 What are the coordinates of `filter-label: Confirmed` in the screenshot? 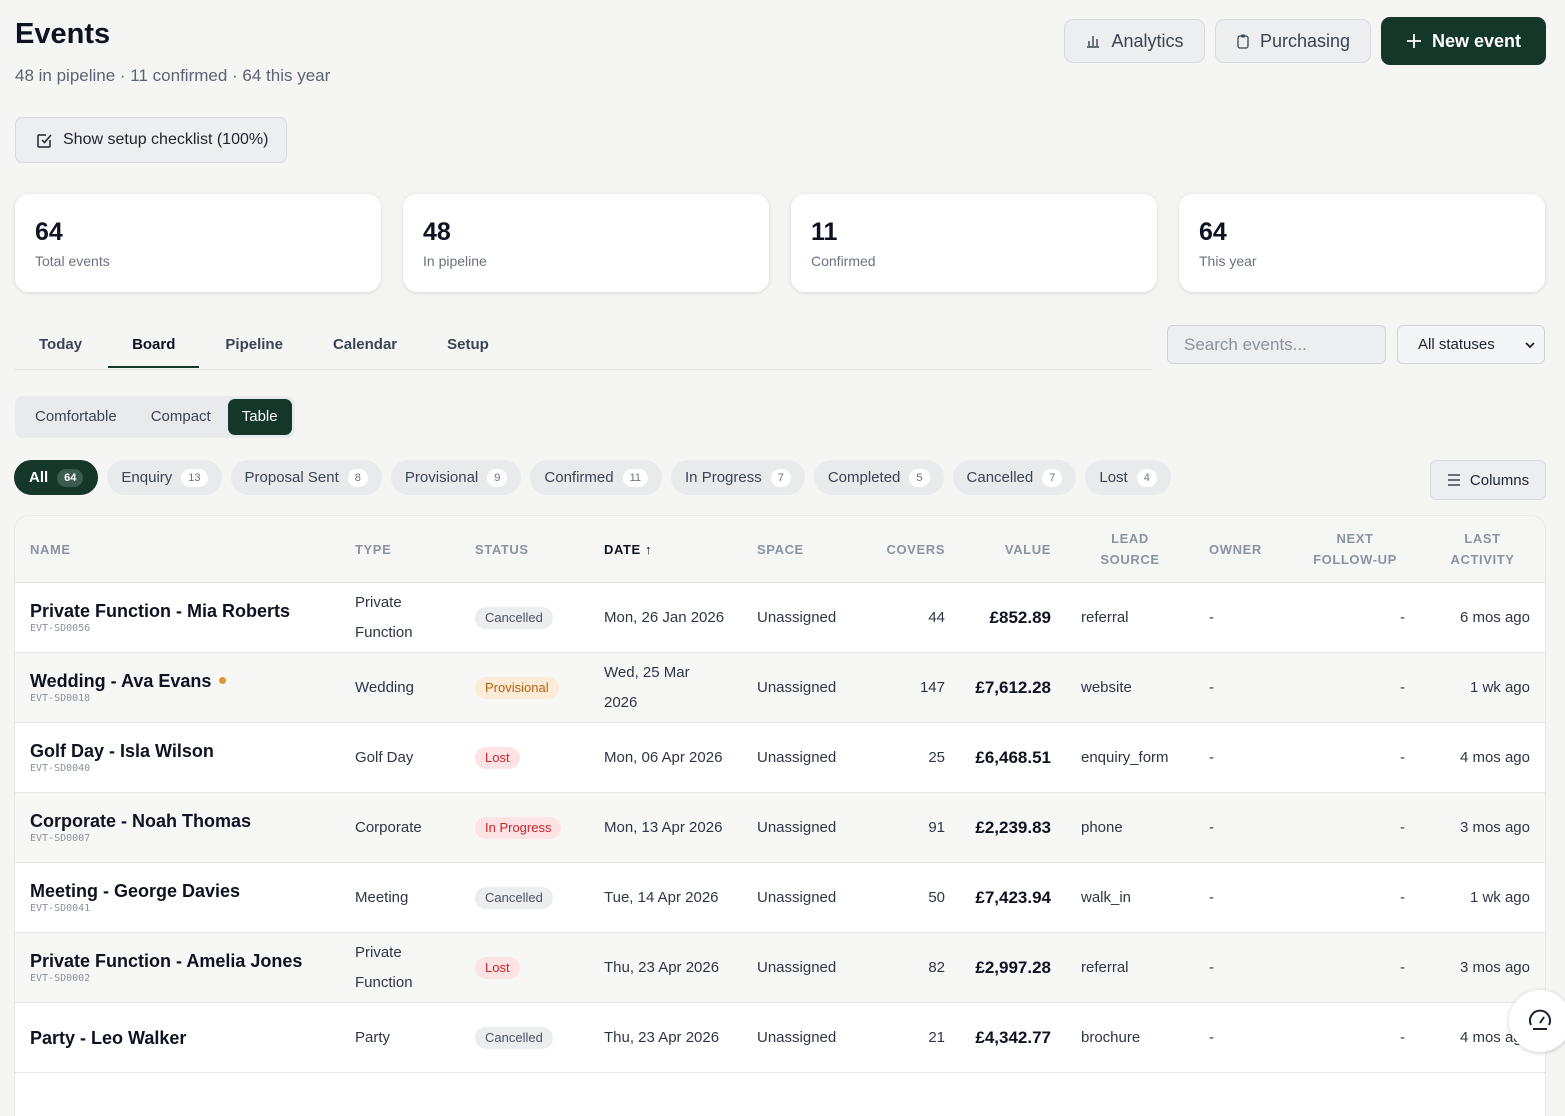 It's located at (579, 477).